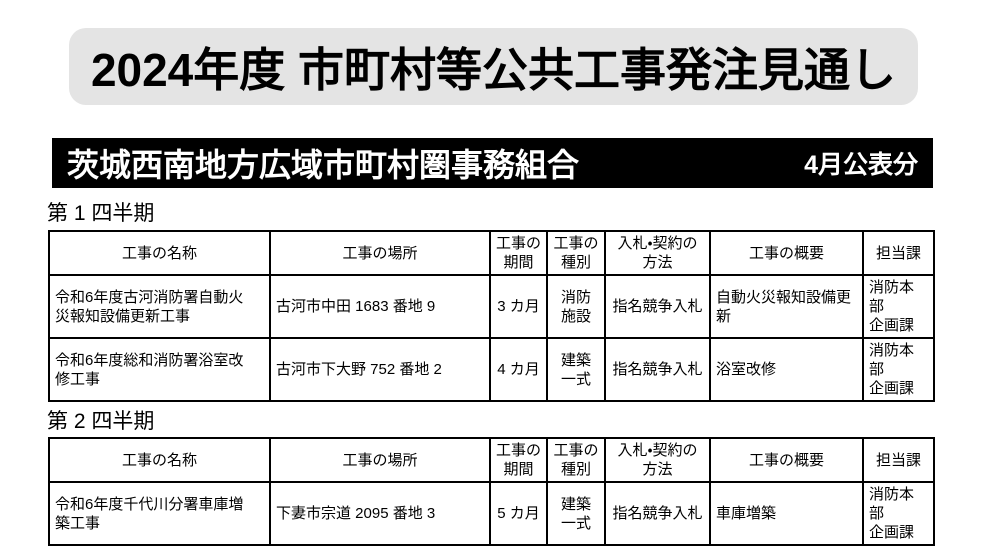 This screenshot has width=1000, height=546. I want to click on quarter-1-heading: 第 1 四半期, so click(101, 213).